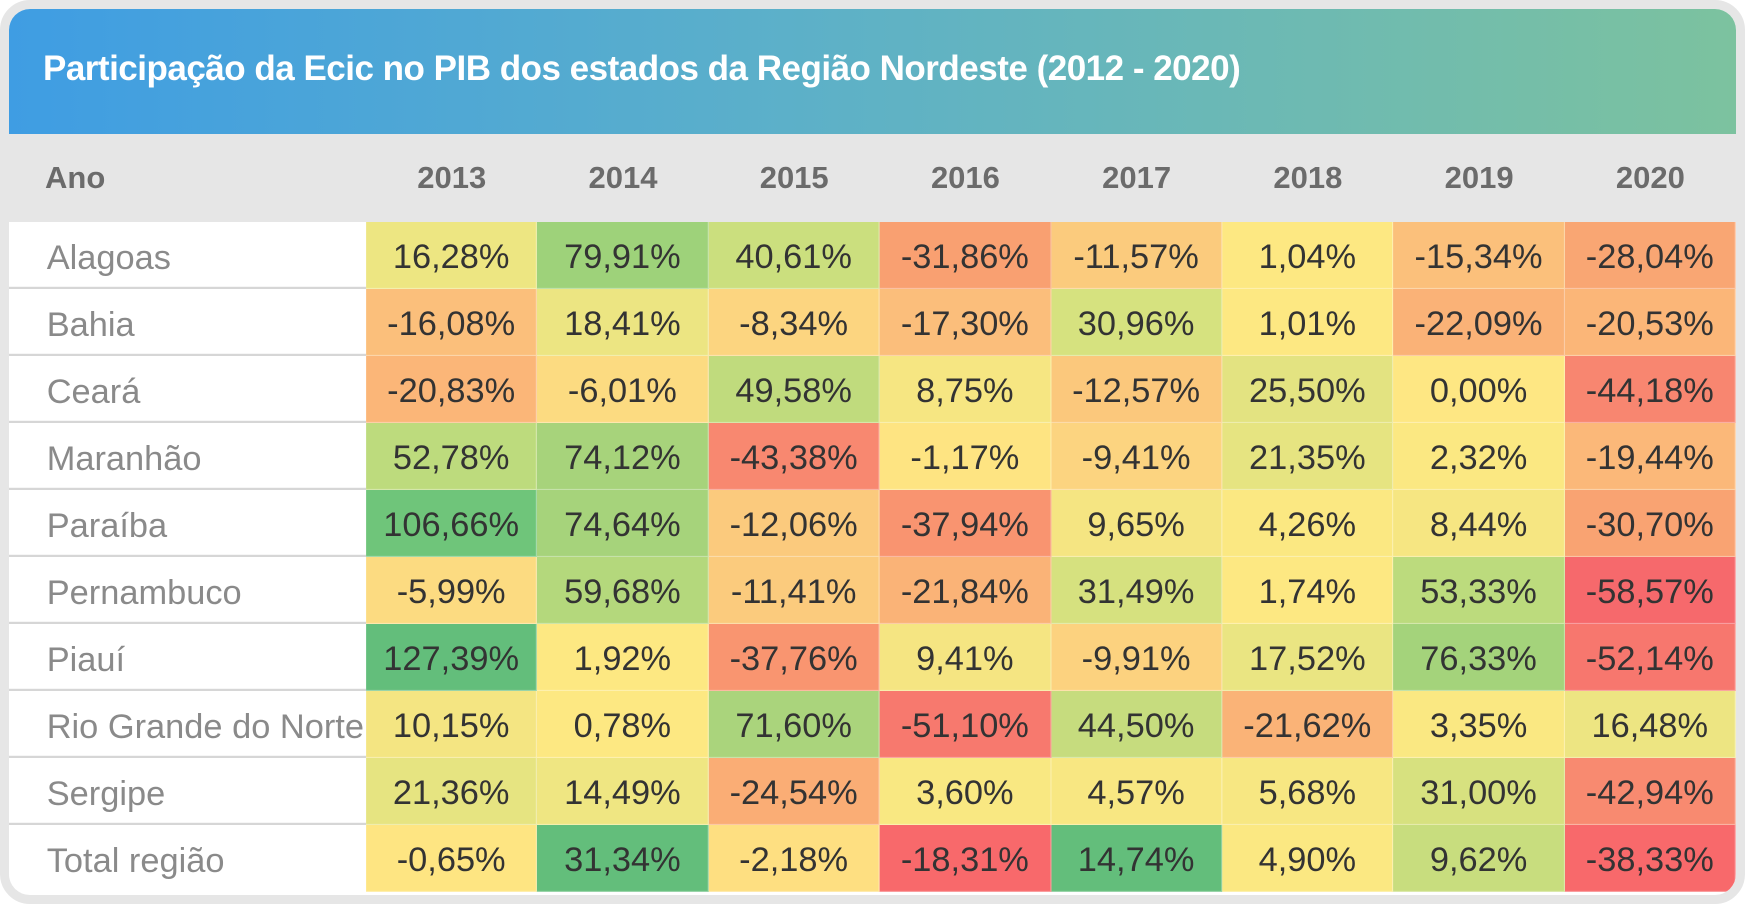 This screenshot has height=904, width=1745. I want to click on heatmap-cell: -20,53%, so click(1650, 322).